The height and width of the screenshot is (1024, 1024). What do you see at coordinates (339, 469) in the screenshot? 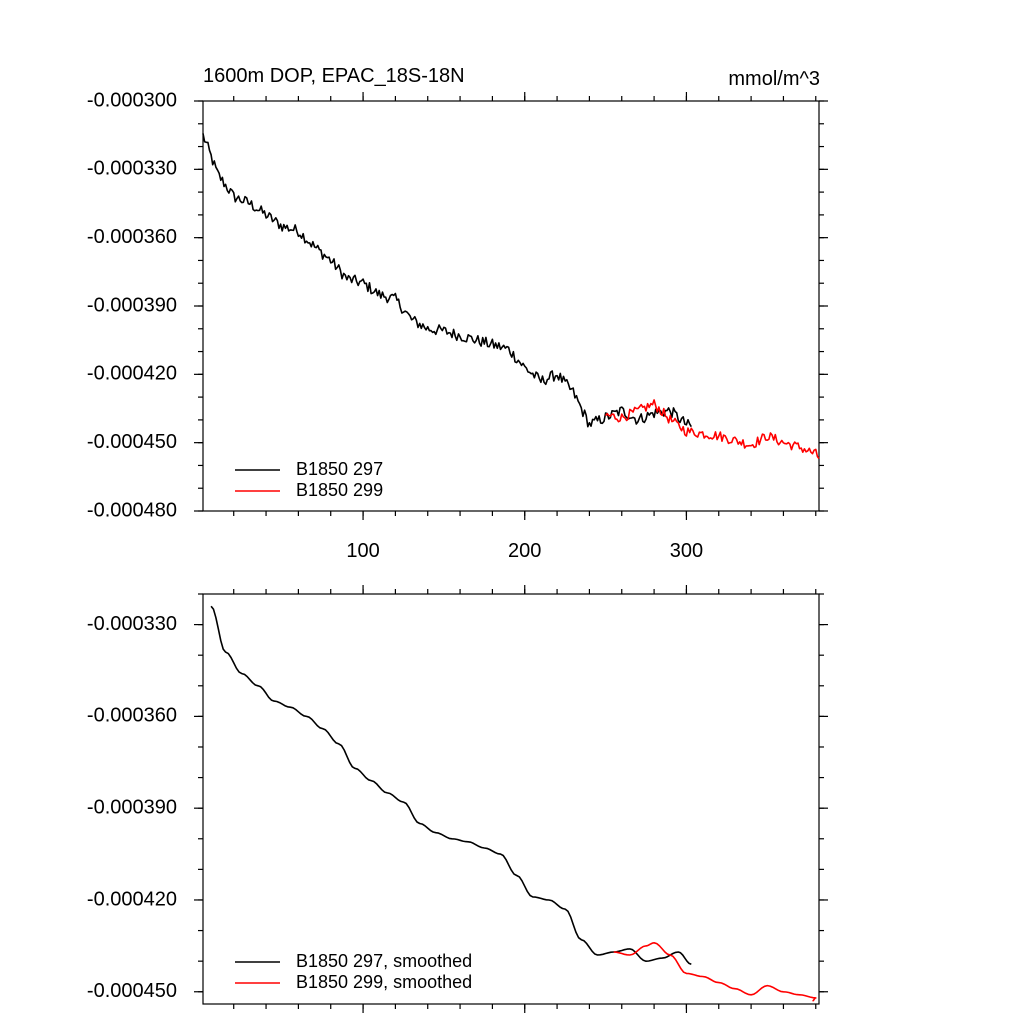
I see `legend-label-b1850-297: B1850 297` at bounding box center [339, 469].